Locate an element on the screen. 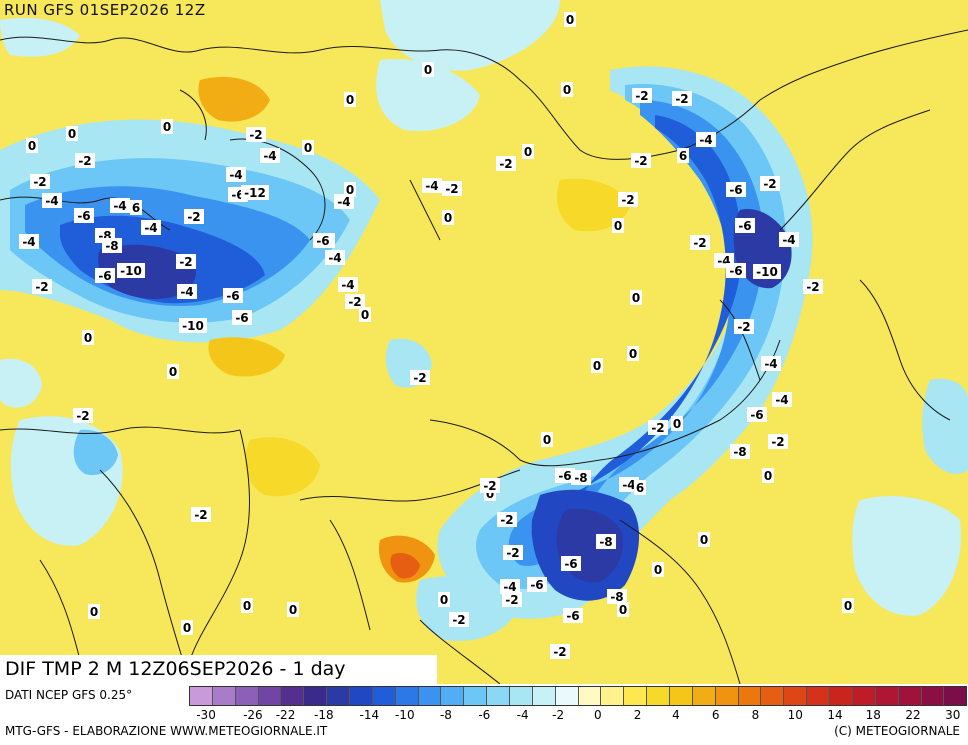 The image size is (968, 745). legend-tick-label: 18 is located at coordinates (873, 715).